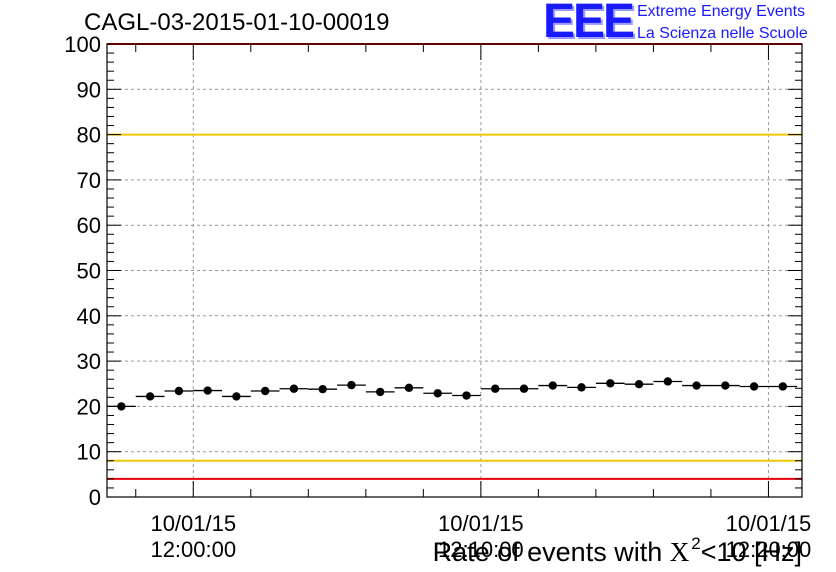  Describe the element at coordinates (589, 24) in the screenshot. I see `eee-logo-mark: EEE` at that location.